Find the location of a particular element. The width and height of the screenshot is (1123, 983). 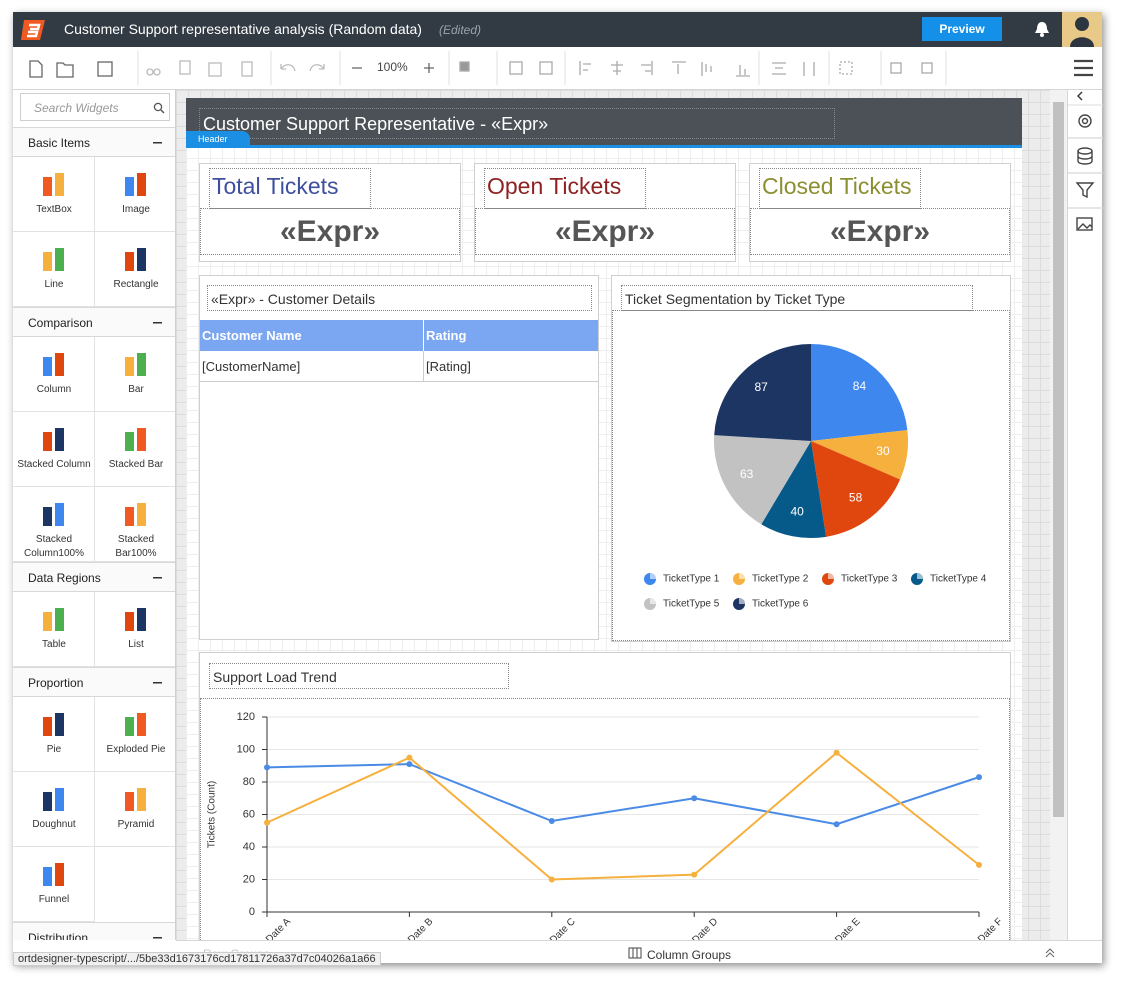

image-icon is located at coordinates (1084, 224).